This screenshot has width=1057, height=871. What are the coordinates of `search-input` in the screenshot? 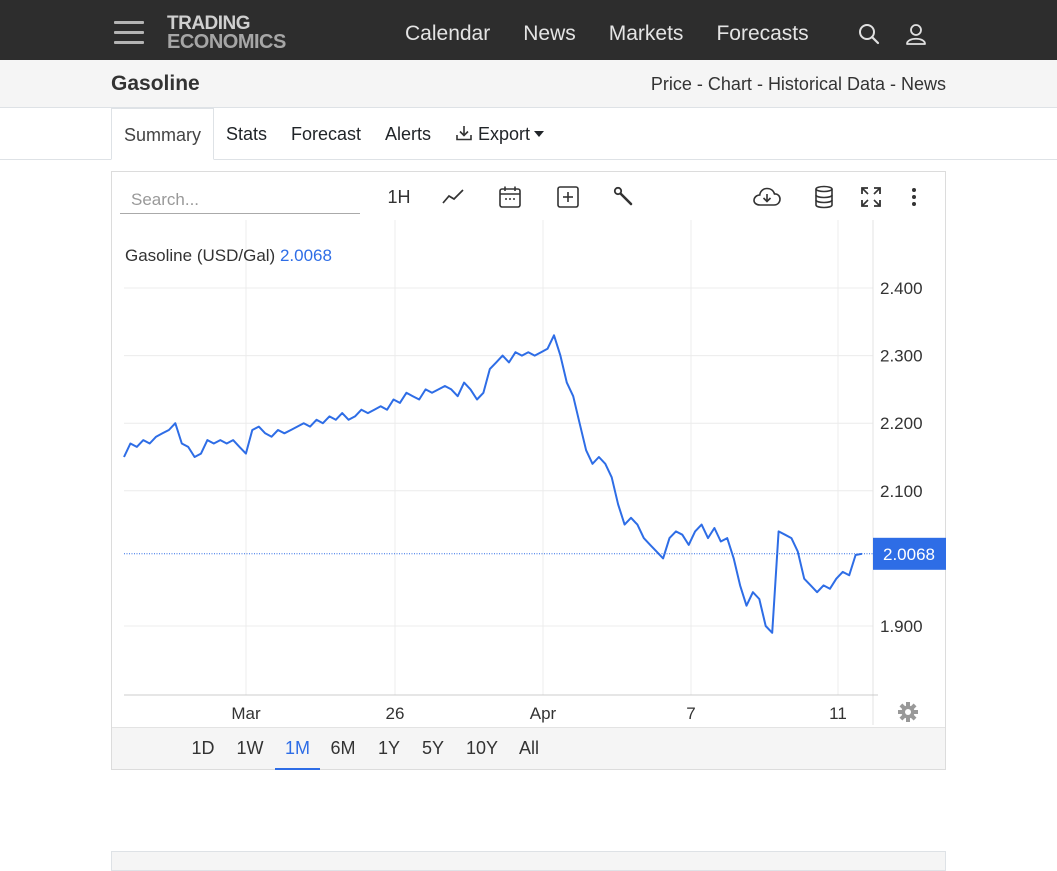 It's located at (240, 200).